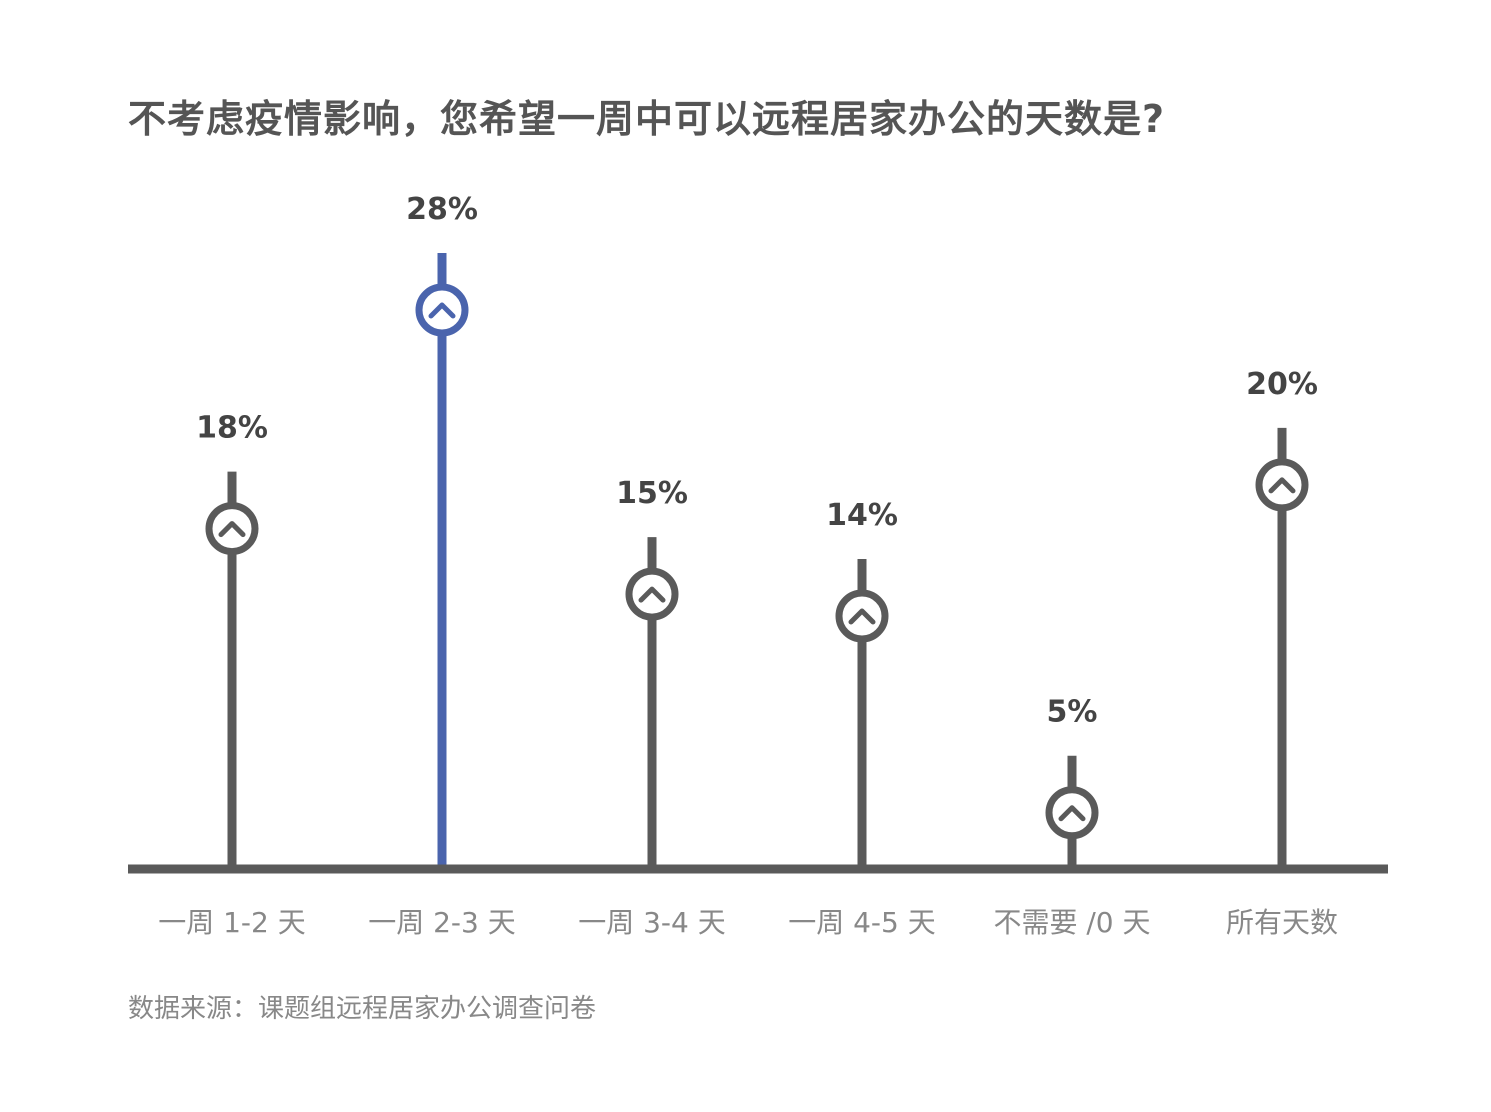 The image size is (1491, 1112). Describe the element at coordinates (862, 515) in the screenshot. I see `value-label-4: 14%` at that location.